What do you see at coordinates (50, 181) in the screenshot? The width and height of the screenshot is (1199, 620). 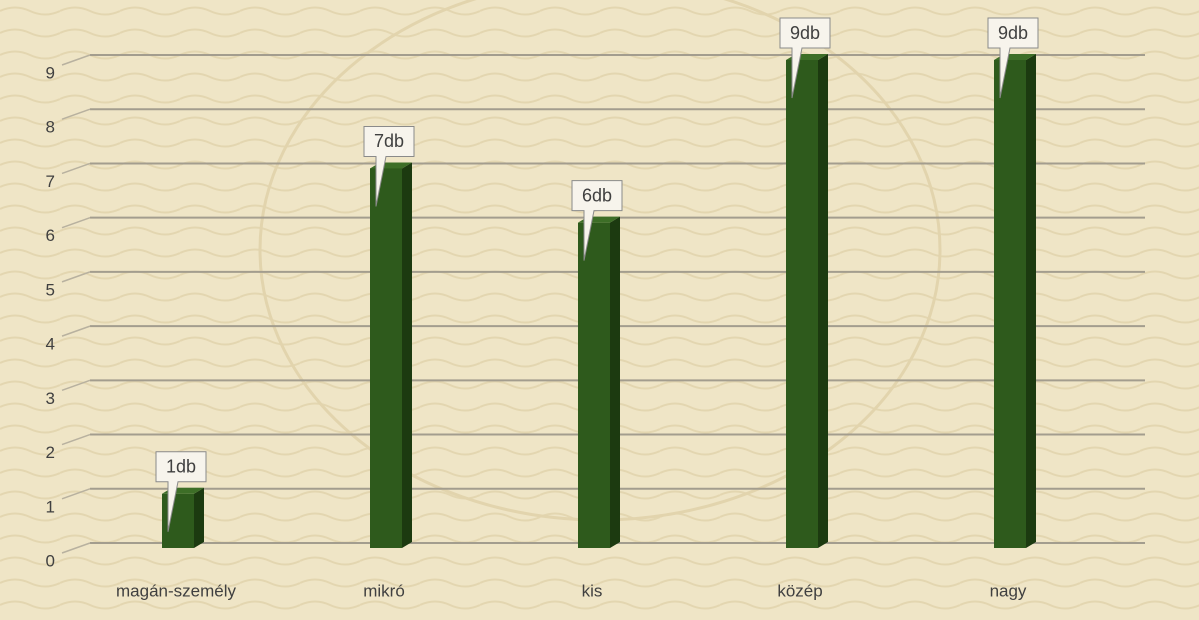 I see `y-tick-label: 7` at bounding box center [50, 181].